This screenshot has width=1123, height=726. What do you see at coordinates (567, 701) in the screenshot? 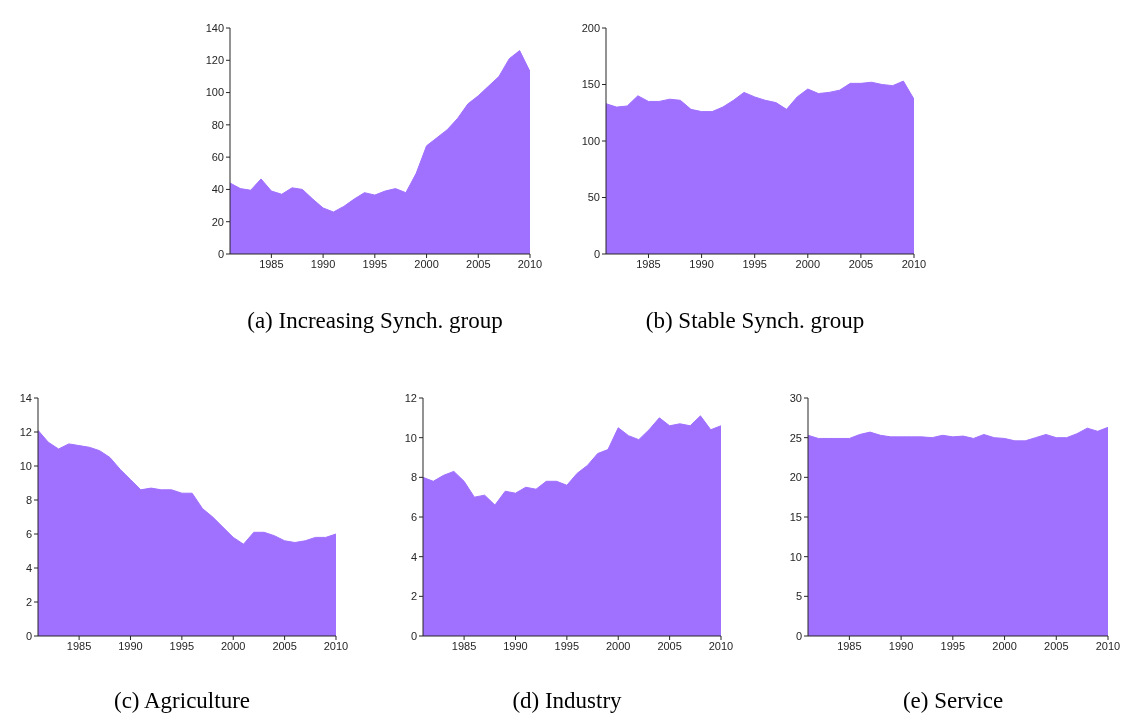
I see `text: (d) Industry` at bounding box center [567, 701].